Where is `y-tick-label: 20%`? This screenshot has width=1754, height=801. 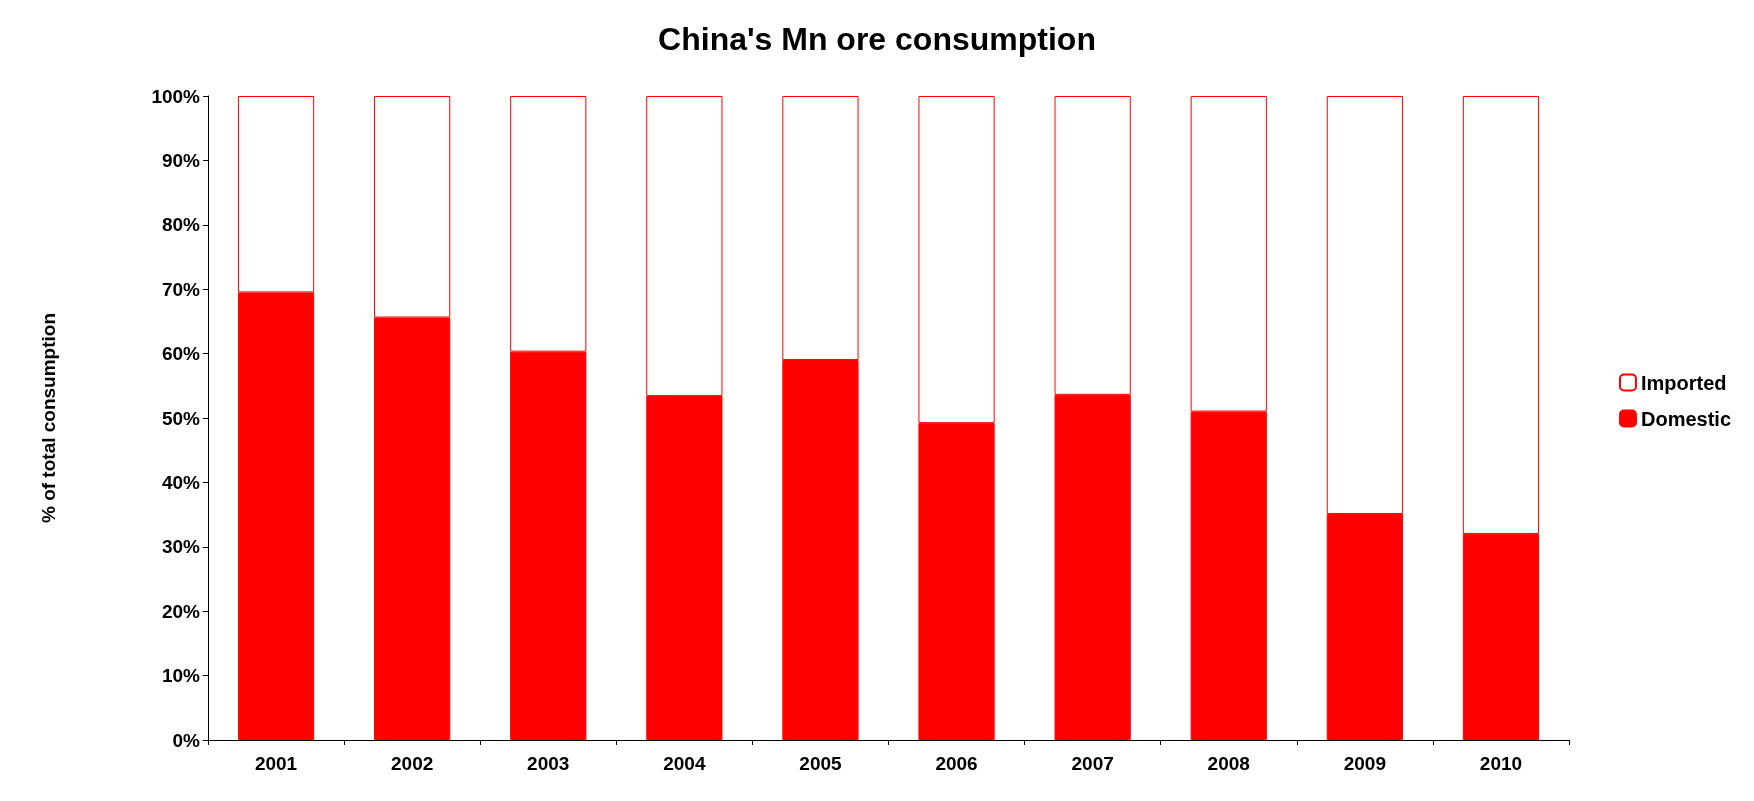
y-tick-label: 20% is located at coordinates (181, 611).